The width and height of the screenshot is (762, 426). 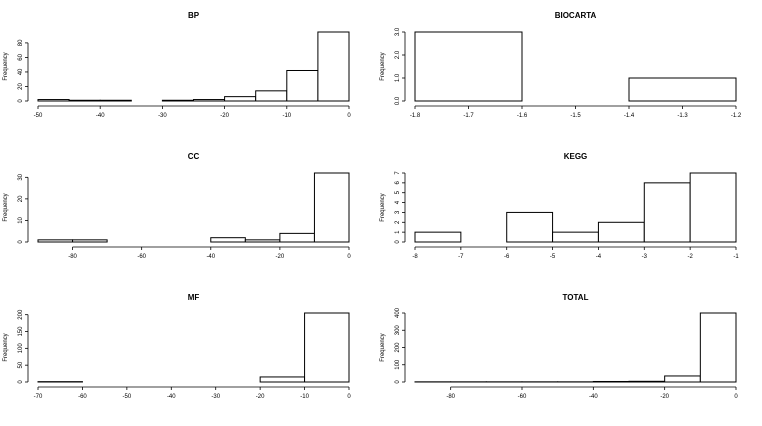 What do you see at coordinates (177, 65) in the screenshot?
I see `chart-bp: BP -50 -40 -30 -20 -10 0 0 20 40 60 80 Frequency` at bounding box center [177, 65].